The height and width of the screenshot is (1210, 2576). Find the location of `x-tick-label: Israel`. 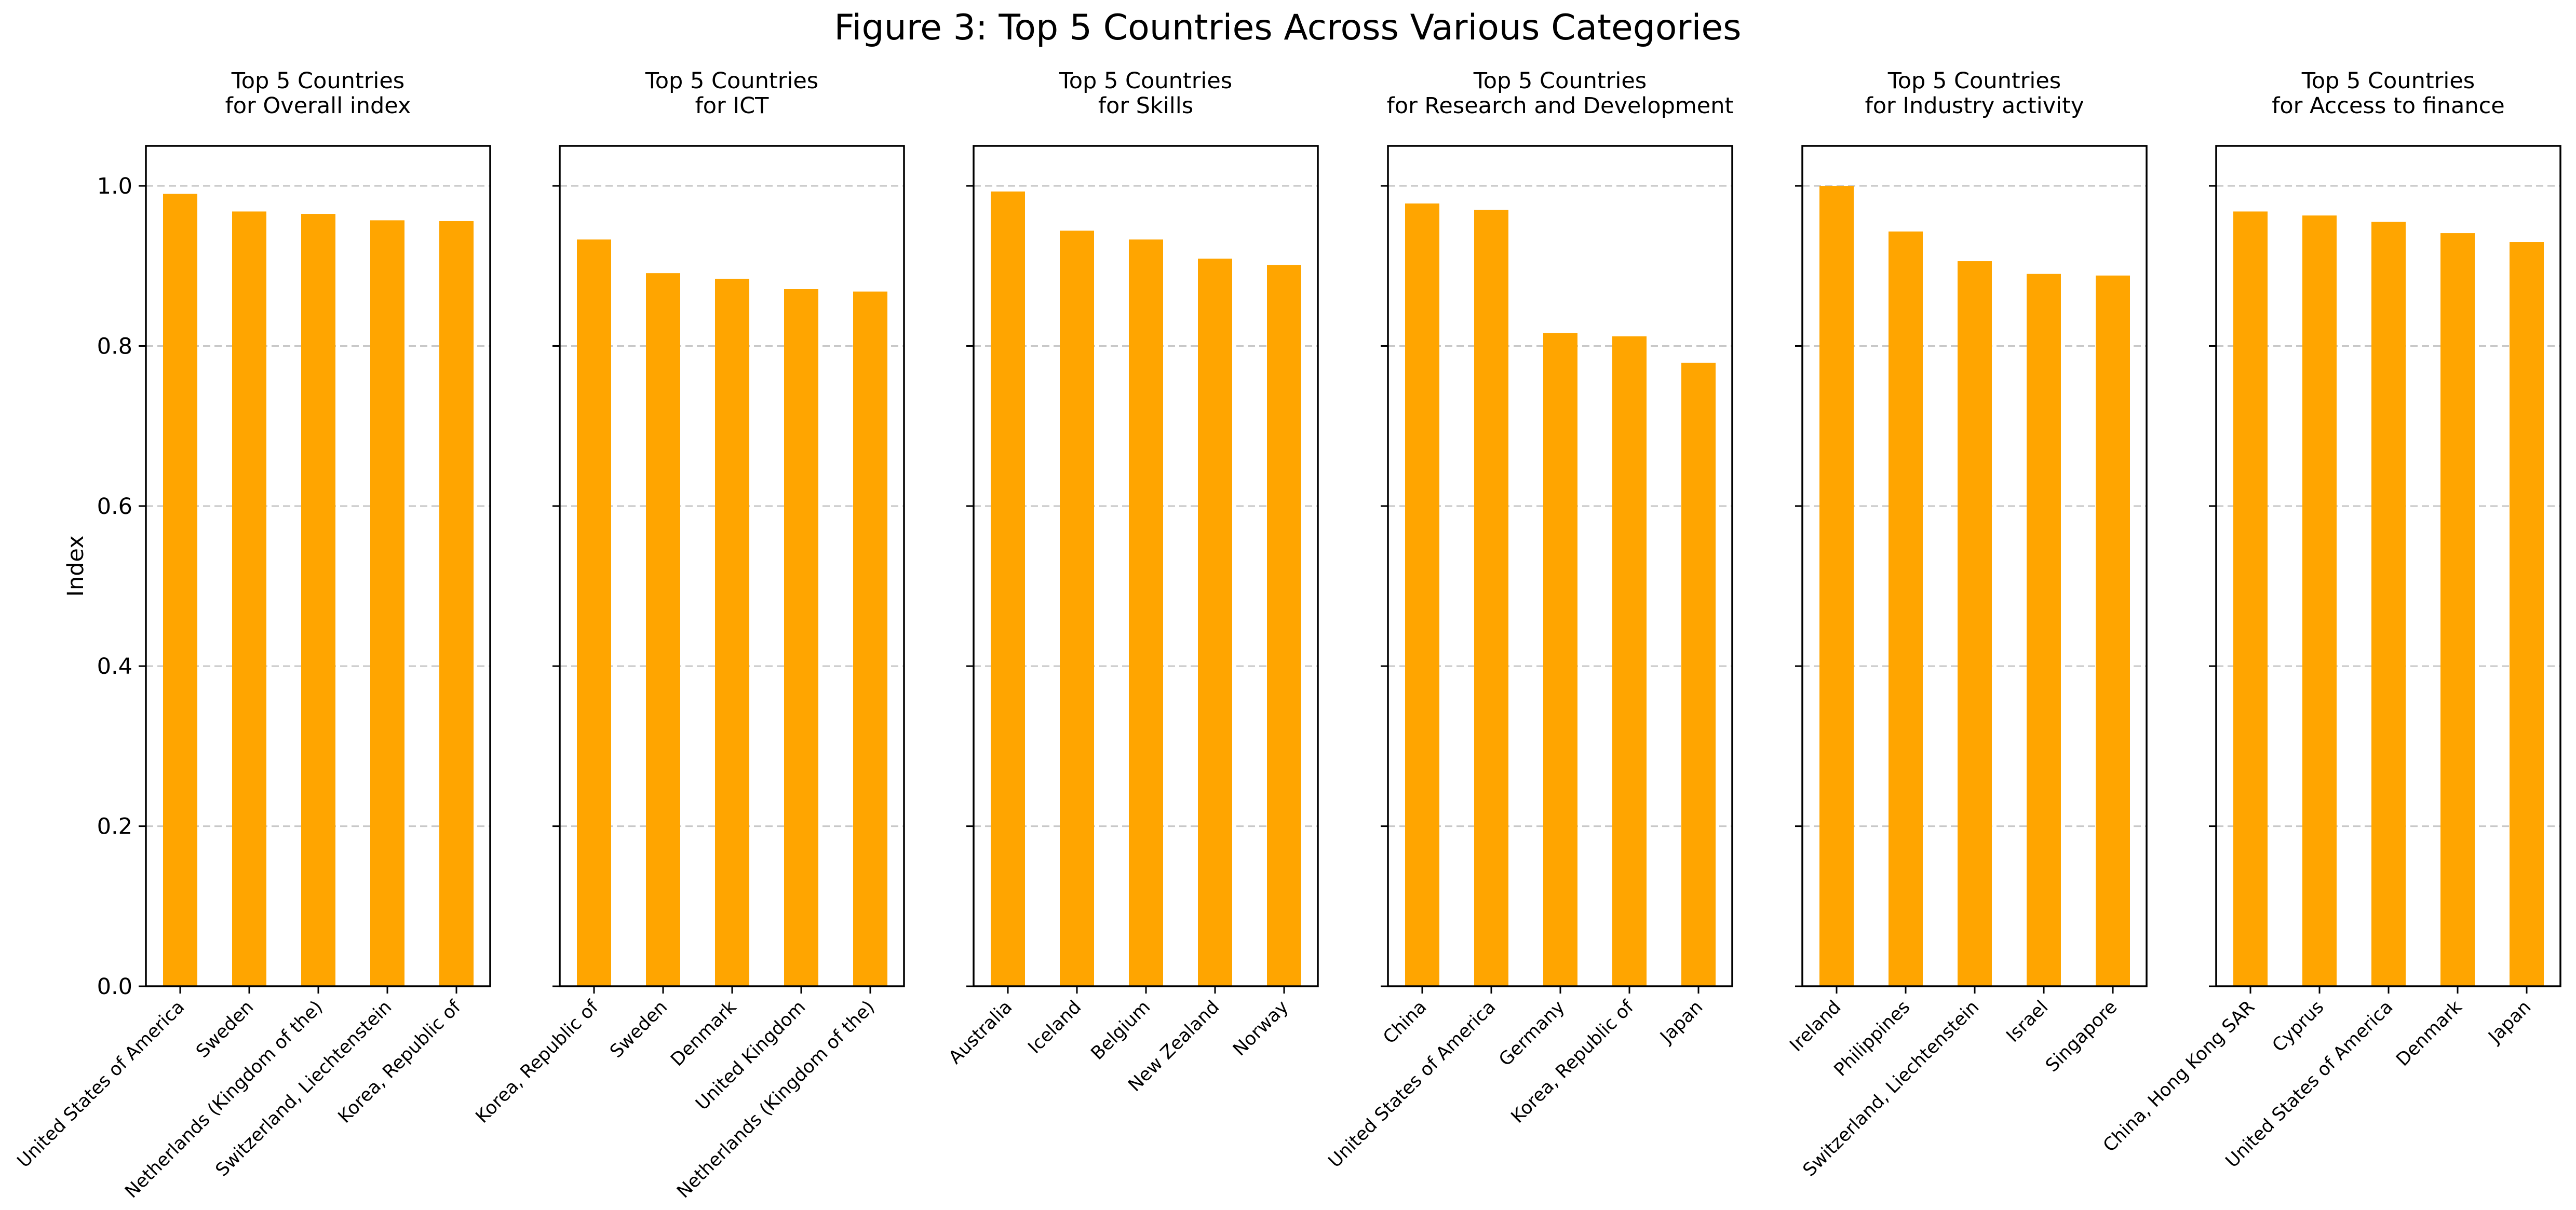

x-tick-label: Israel is located at coordinates (2027, 1021).